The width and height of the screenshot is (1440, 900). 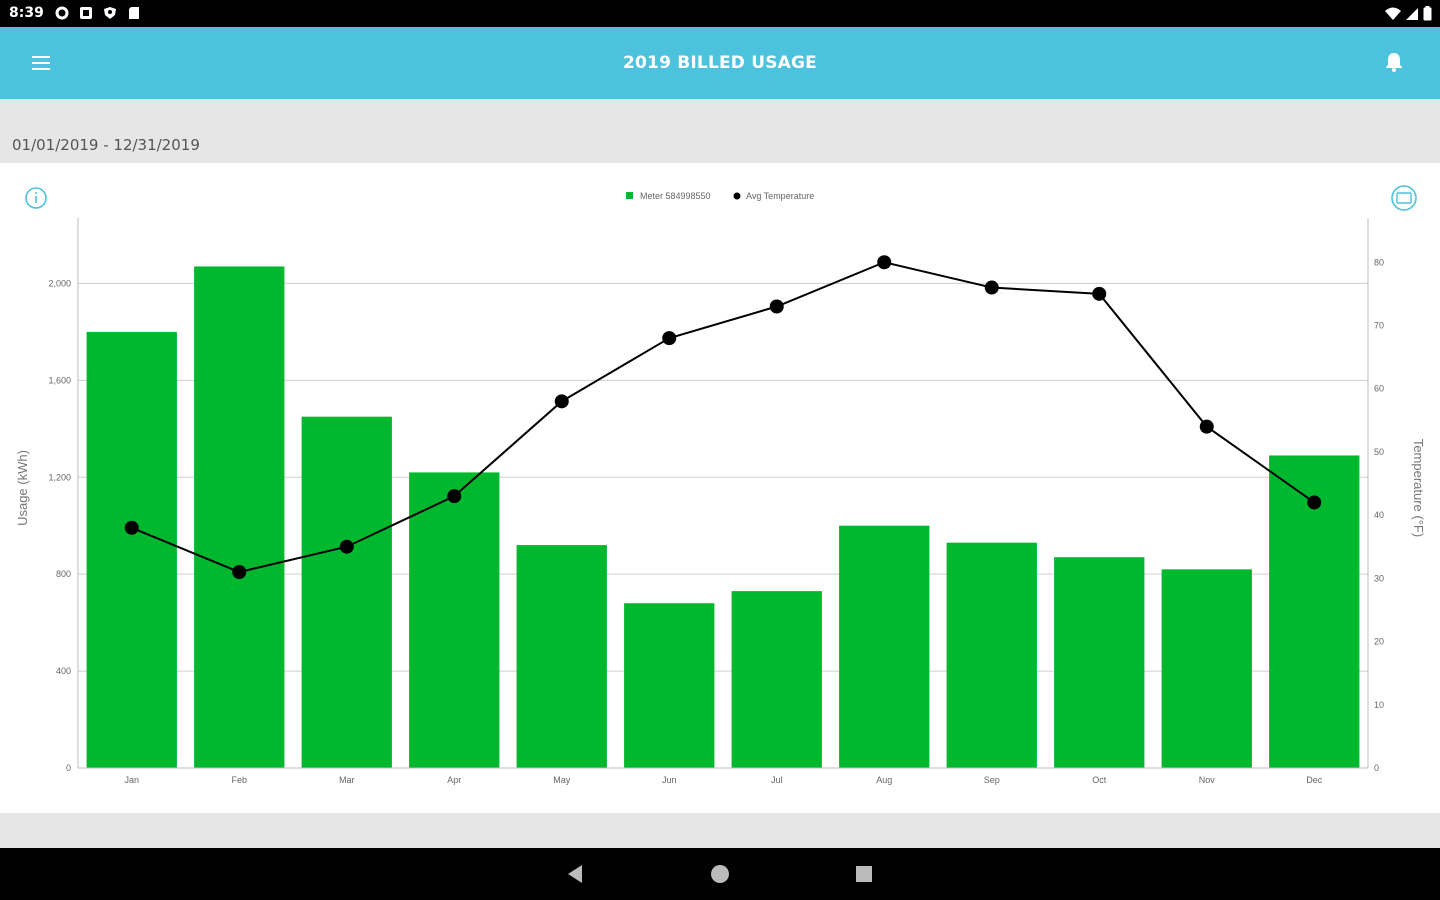 What do you see at coordinates (26, 13) in the screenshot?
I see `status-time: 8:39` at bounding box center [26, 13].